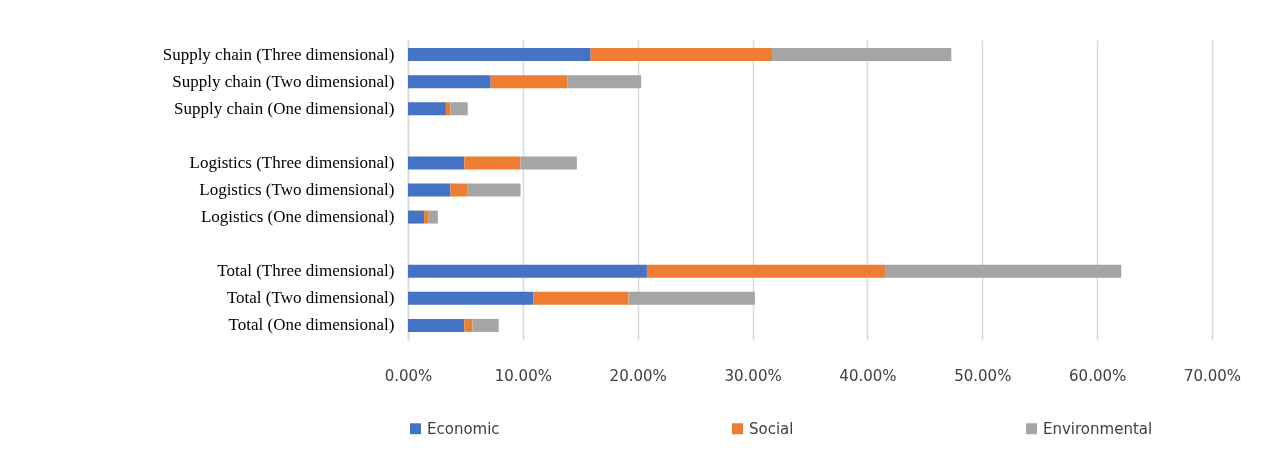  I want to click on legend-label: Environmental, so click(1098, 428).